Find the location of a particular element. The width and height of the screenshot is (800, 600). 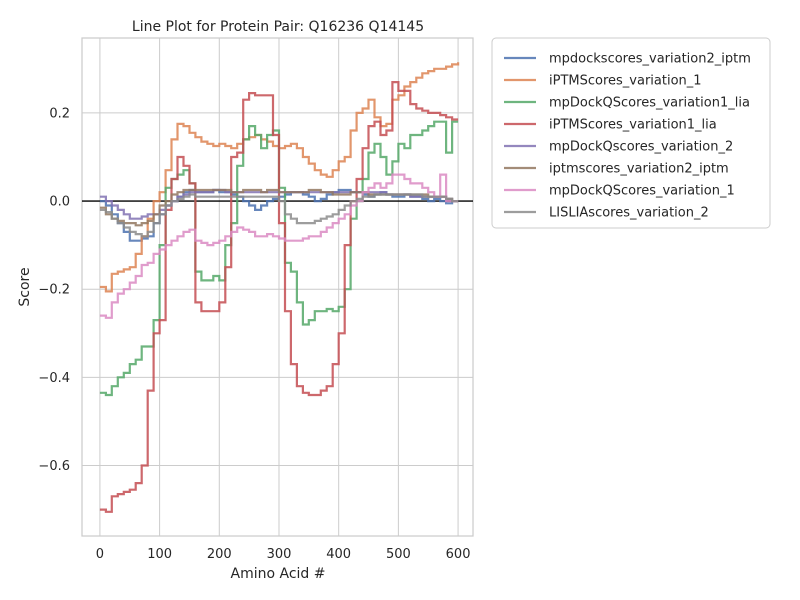

x-tick-label: 600 is located at coordinates (458, 554).